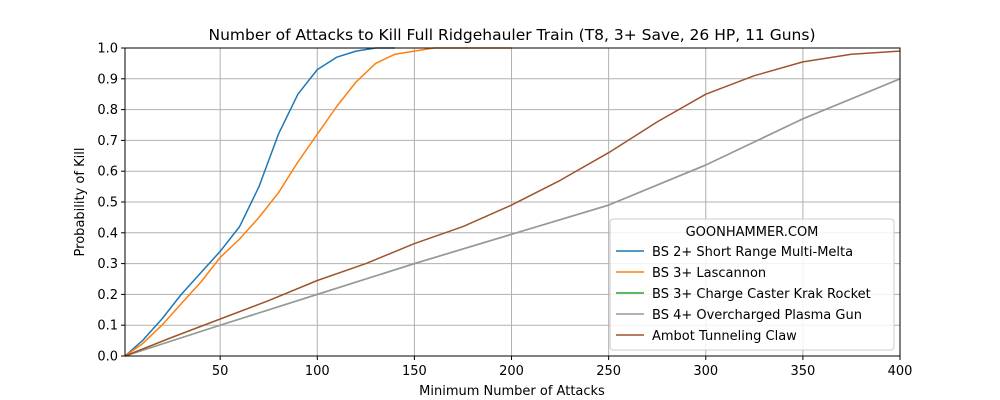 The width and height of the screenshot is (1000, 400). I want to click on legend-label: BS 3+ Charge Caster Krak Rocket, so click(761, 294).